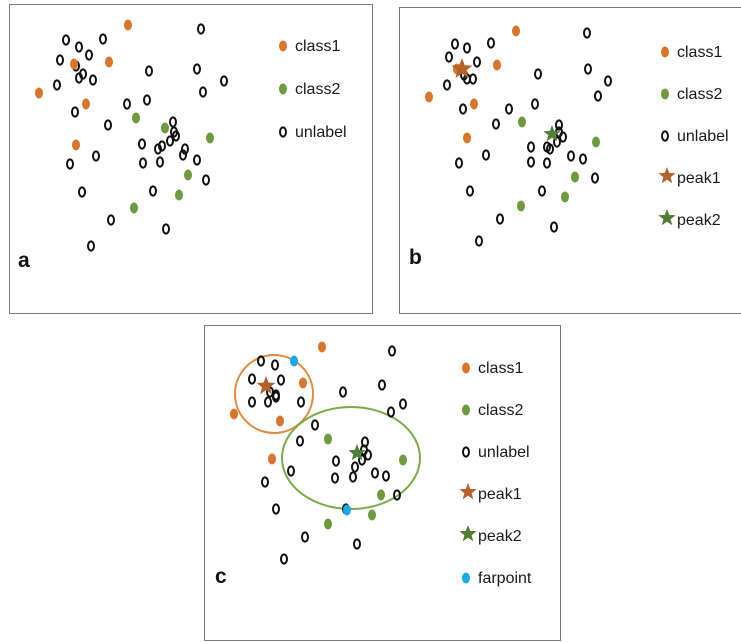  I want to click on legend-peak2-marker, so click(667, 217).